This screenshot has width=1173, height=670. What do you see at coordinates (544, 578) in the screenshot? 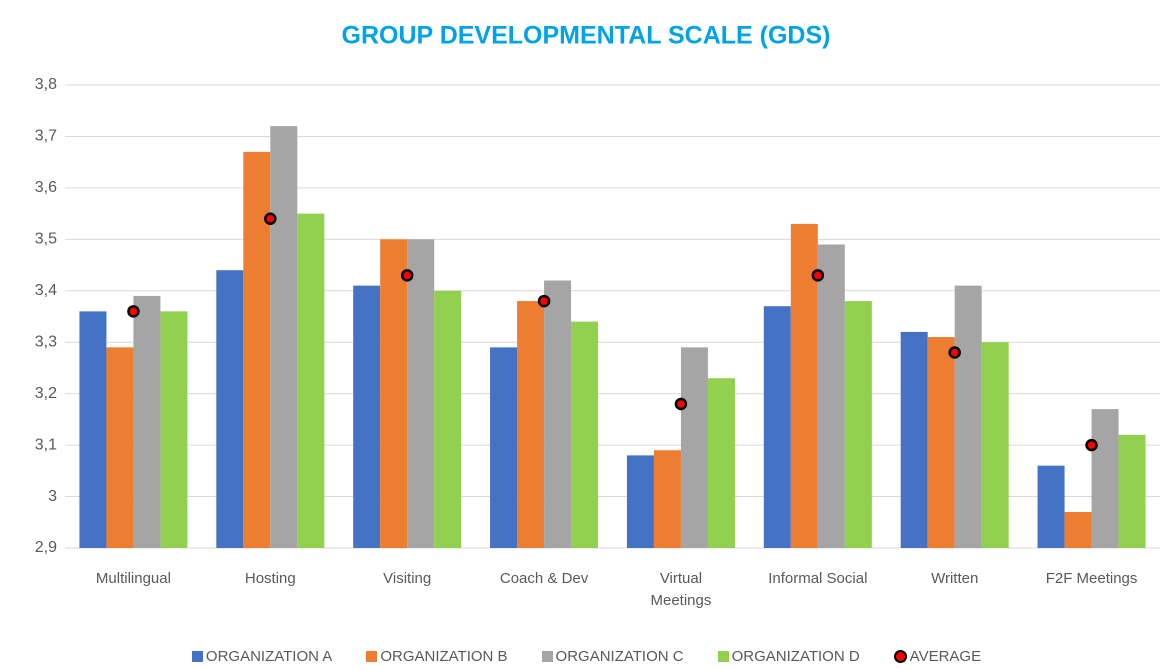
I see `x-tick-label: Coach & Dev` at bounding box center [544, 578].